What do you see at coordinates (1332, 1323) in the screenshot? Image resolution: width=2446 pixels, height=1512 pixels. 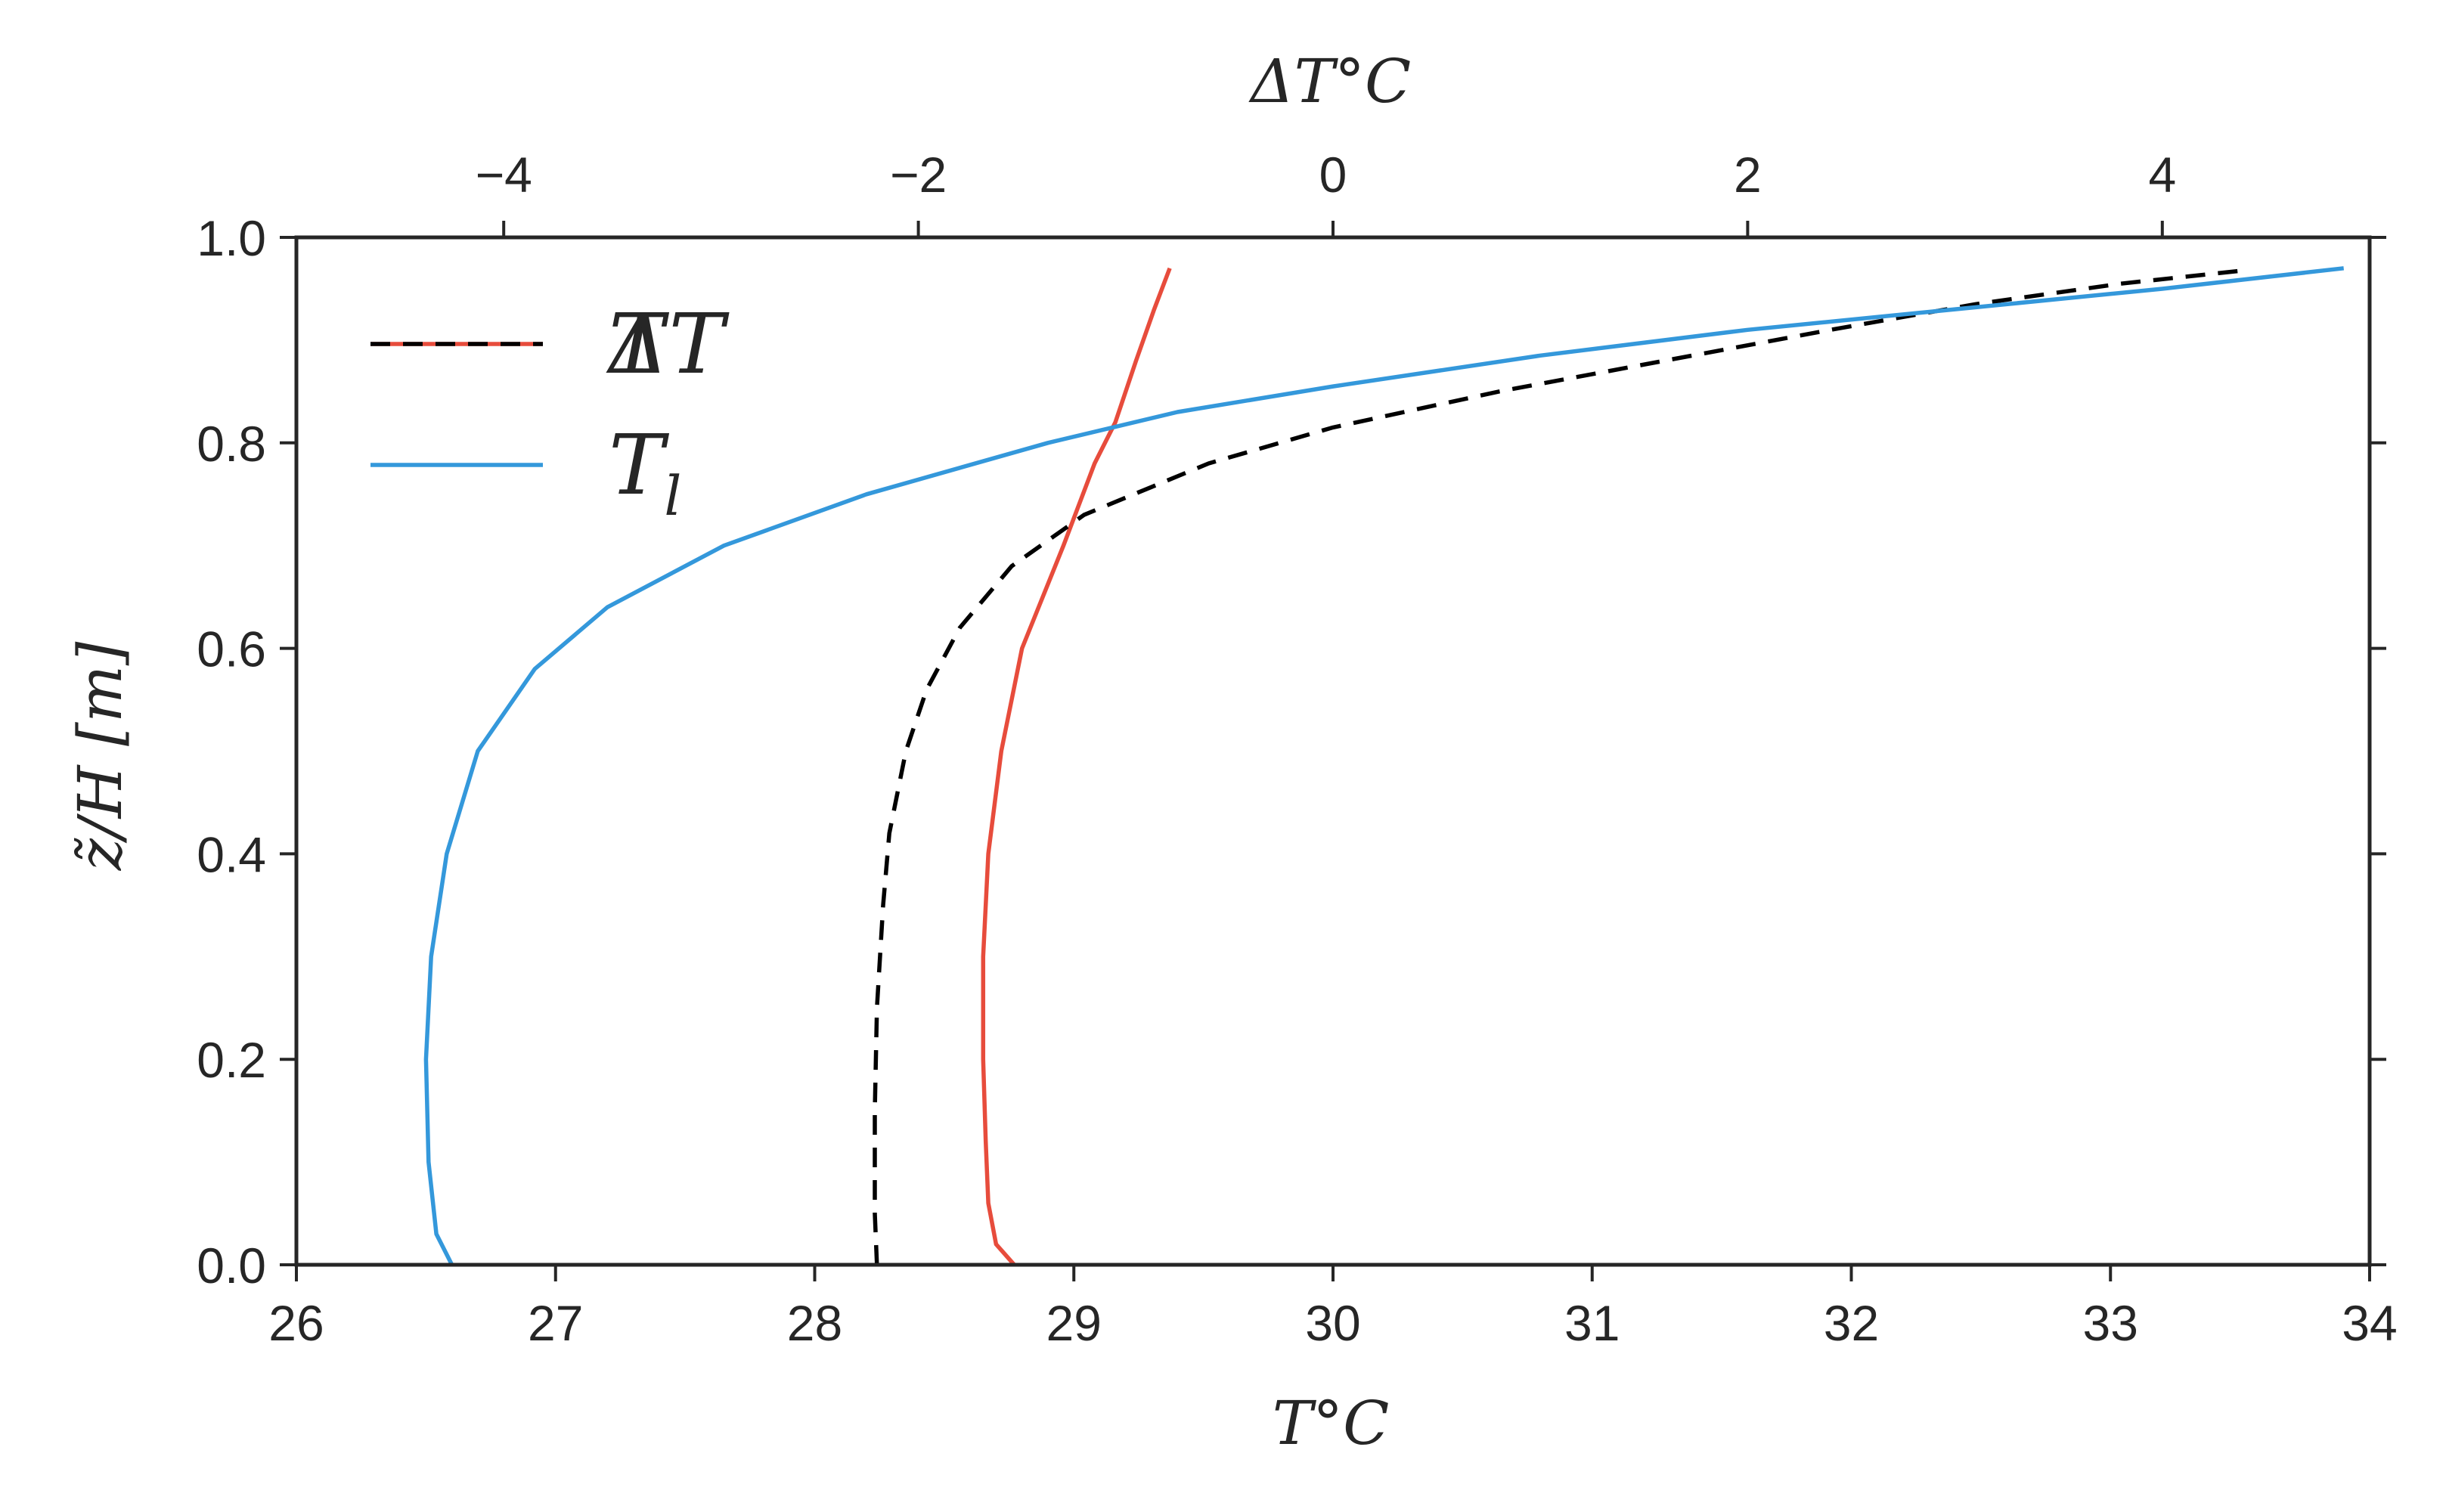 I see `x-tick-label: 30` at bounding box center [1332, 1323].